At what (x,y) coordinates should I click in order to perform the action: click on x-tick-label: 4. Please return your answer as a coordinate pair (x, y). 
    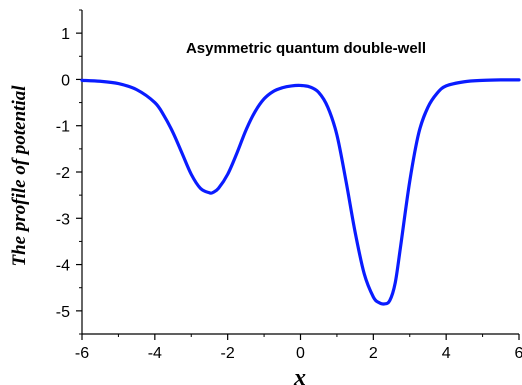
    Looking at the image, I should click on (446, 353).